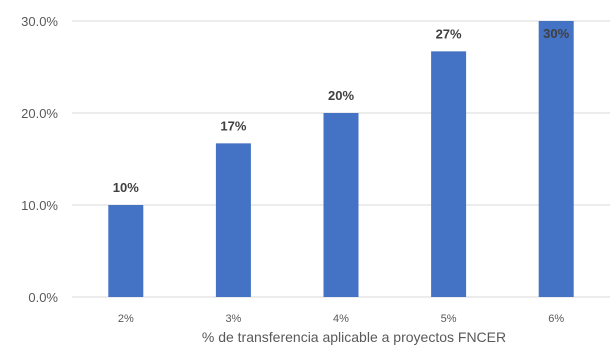 This screenshot has height=347, width=612. I want to click on data-label: 20%, so click(341, 95).